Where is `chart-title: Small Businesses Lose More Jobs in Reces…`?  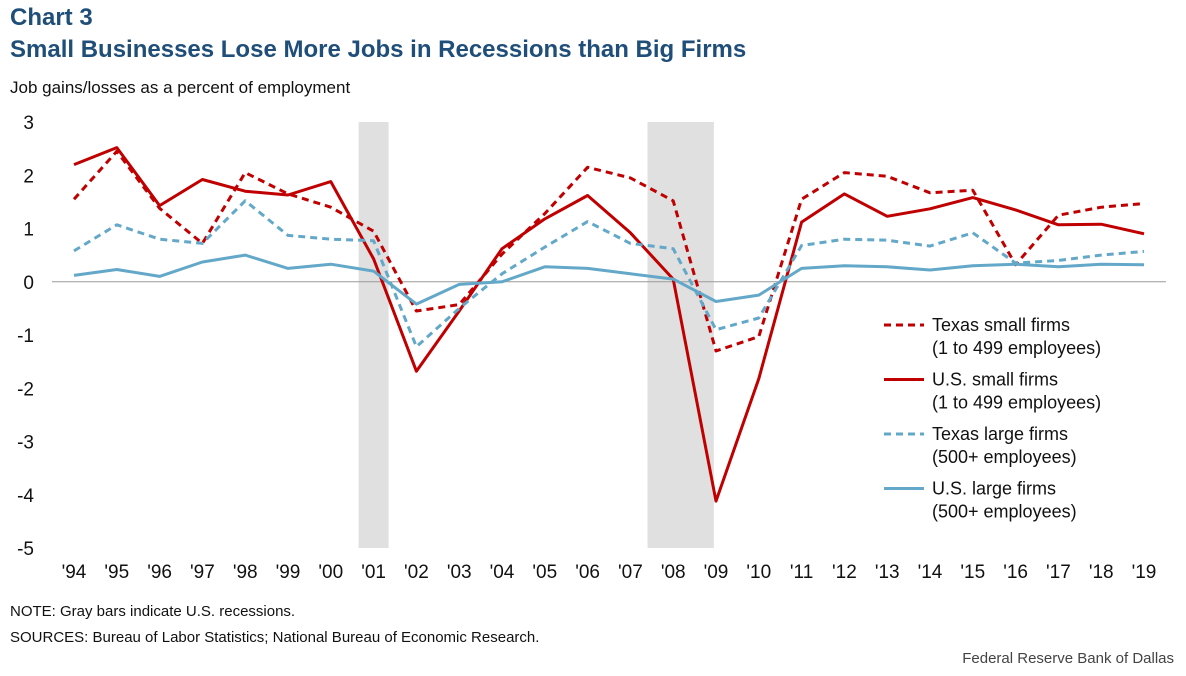 chart-title: Small Businesses Lose More Jobs in Reces… is located at coordinates (378, 49).